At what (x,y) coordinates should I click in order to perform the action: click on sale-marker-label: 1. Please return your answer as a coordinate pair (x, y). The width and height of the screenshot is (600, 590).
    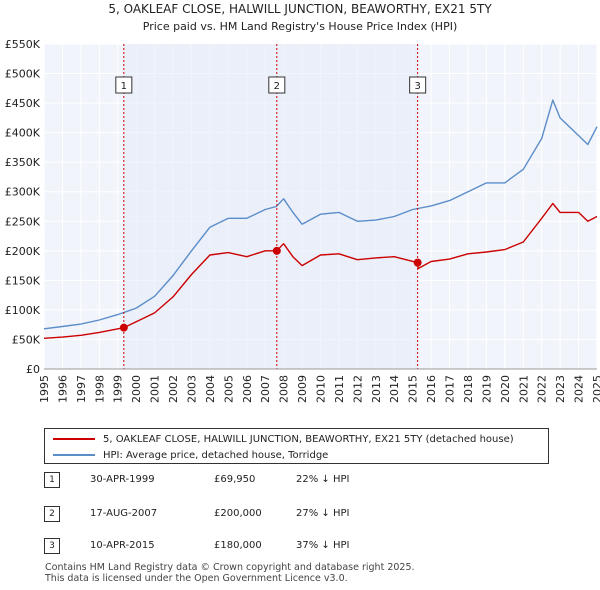
    Looking at the image, I should click on (124, 86).